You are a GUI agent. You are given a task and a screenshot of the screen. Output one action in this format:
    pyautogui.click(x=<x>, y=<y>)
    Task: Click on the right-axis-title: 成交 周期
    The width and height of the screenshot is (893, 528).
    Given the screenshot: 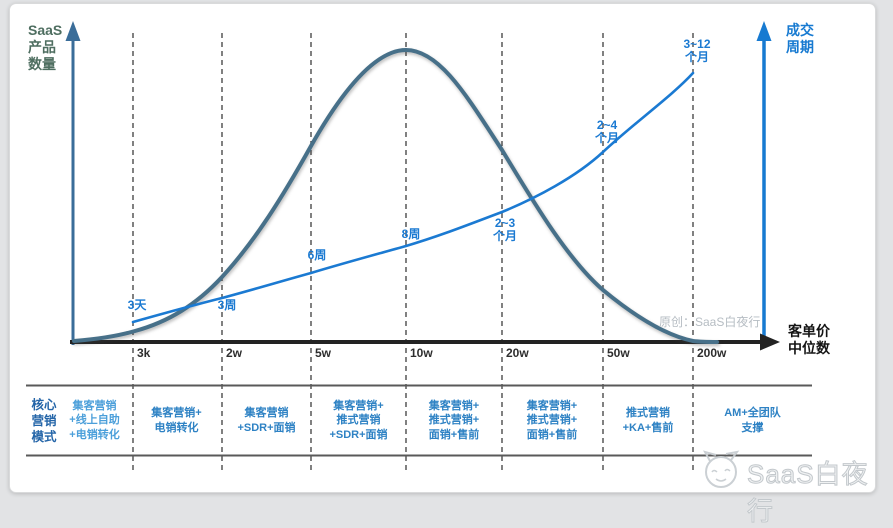 What is the action you would take?
    pyautogui.click(x=800, y=38)
    